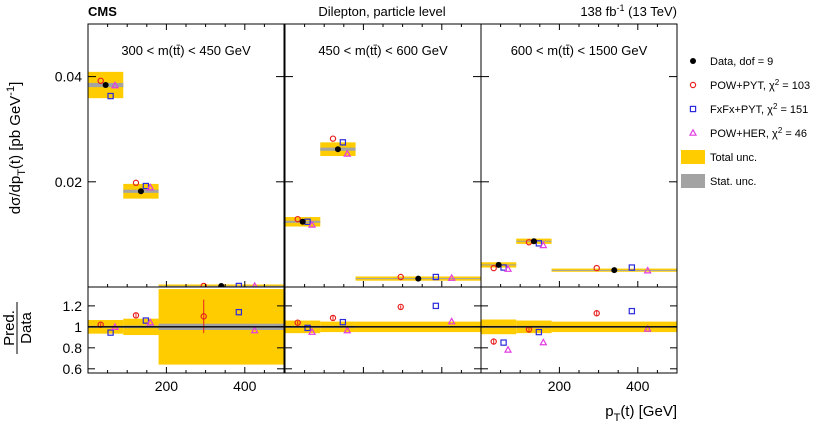 The image size is (822, 425). Describe the element at coordinates (102, 11) in the screenshot. I see `experiment-label: CMS` at that location.